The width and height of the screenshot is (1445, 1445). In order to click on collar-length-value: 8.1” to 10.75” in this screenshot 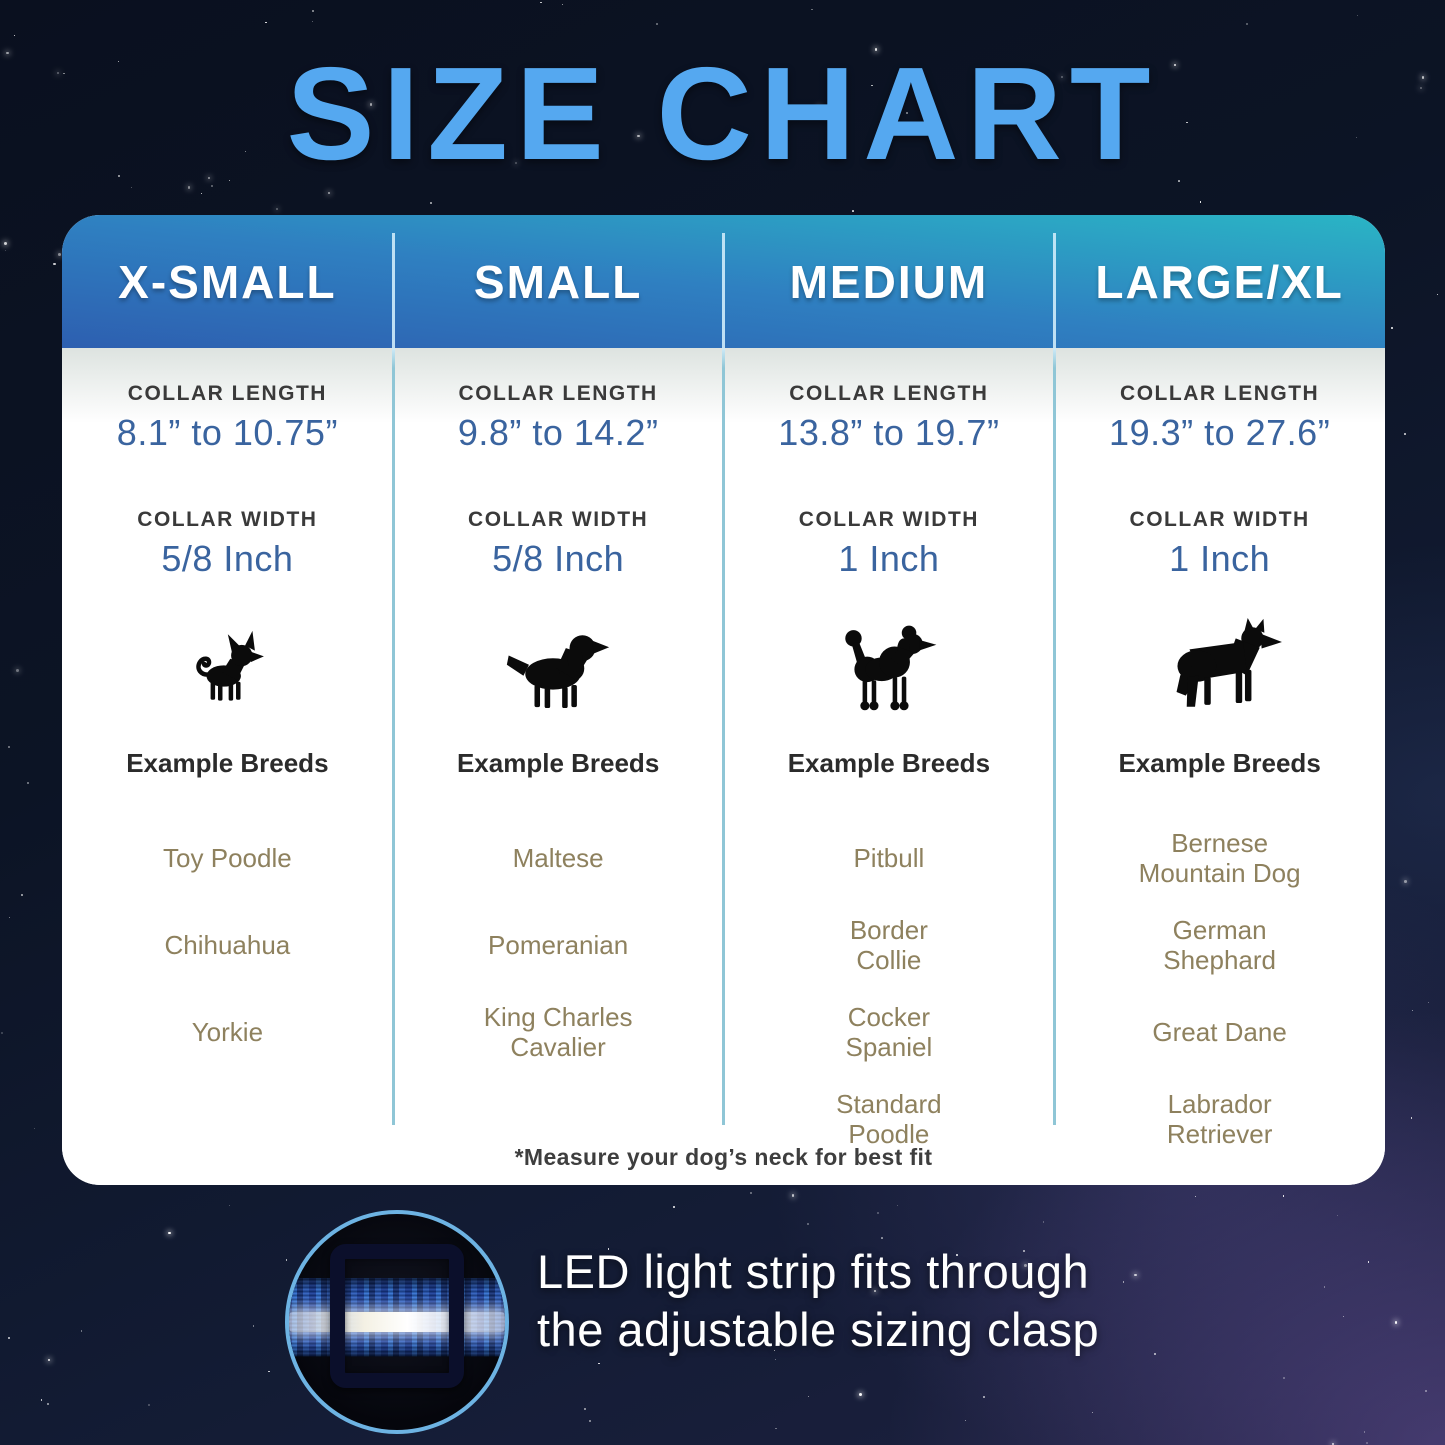, I will do `click(227, 432)`.